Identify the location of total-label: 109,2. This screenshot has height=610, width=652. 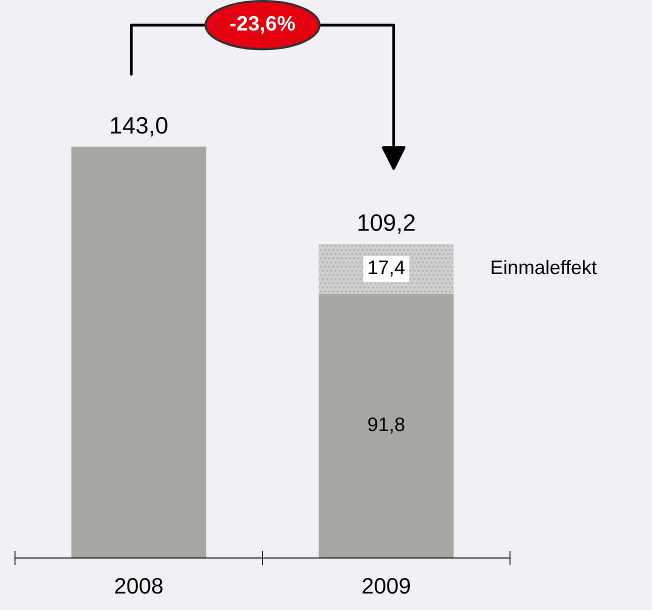
(386, 224).